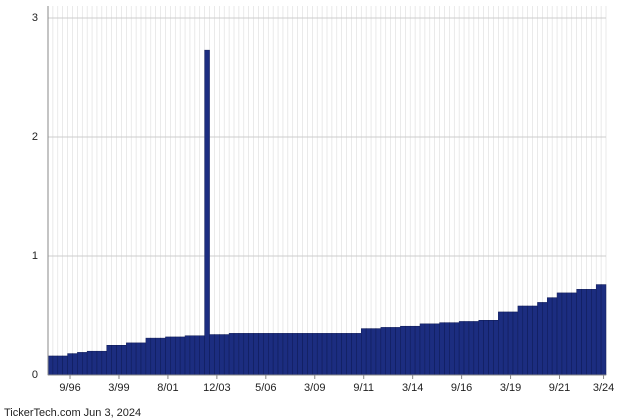 The width and height of the screenshot is (640, 420). I want to click on x-tick-label: 3/24, so click(603, 388).